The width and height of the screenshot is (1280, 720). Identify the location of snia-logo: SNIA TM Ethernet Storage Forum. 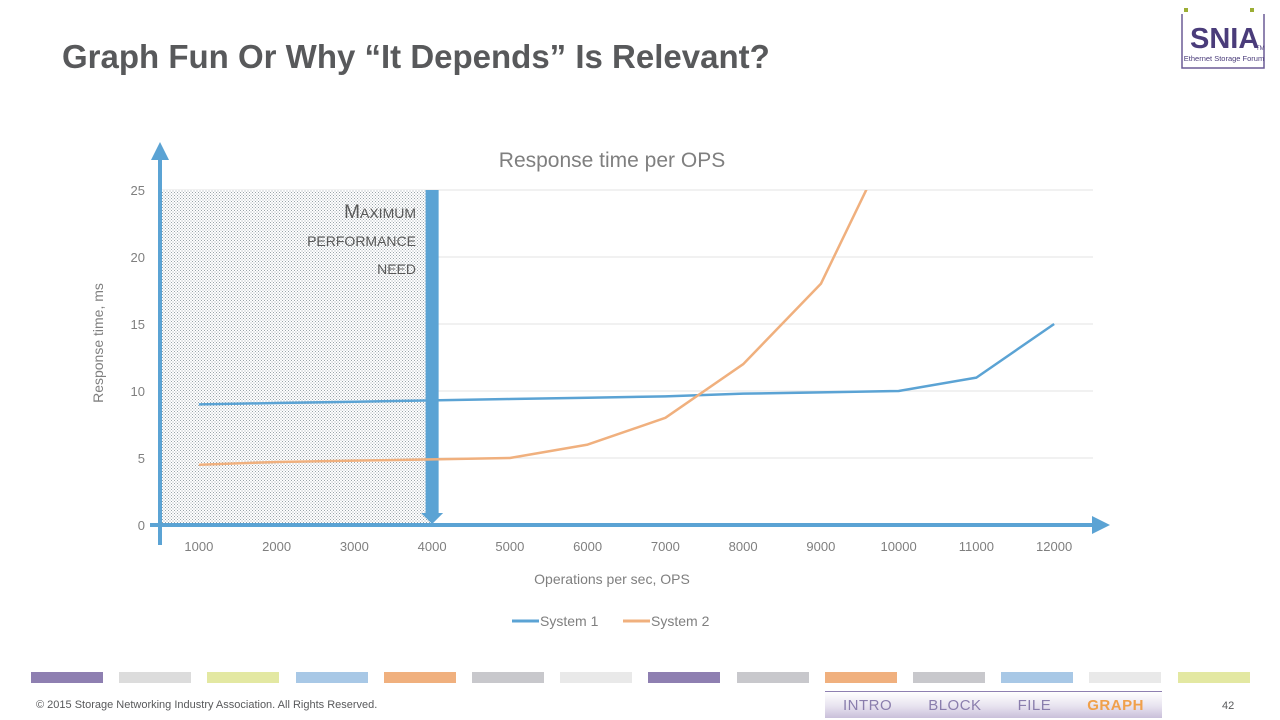
(1223, 38).